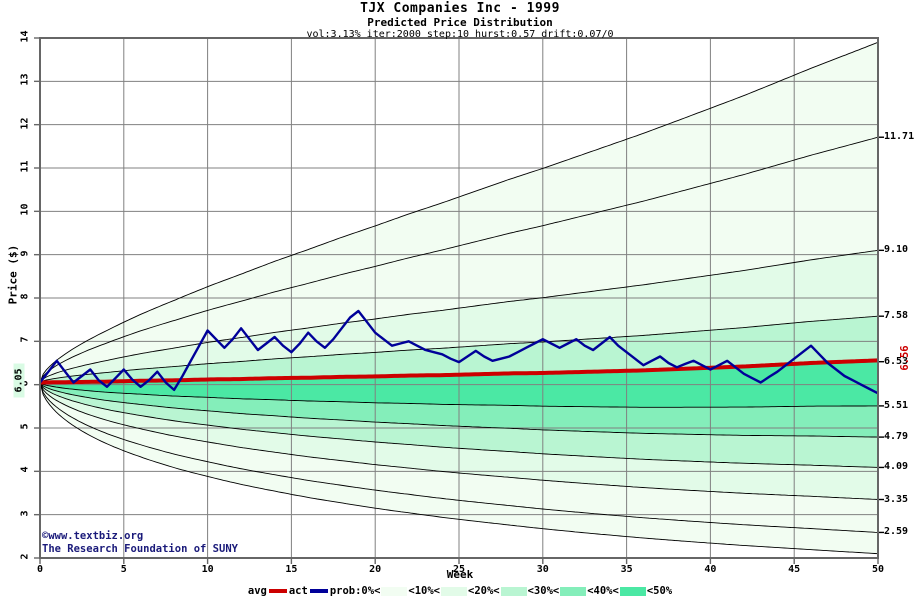 This screenshot has width=920, height=600. Describe the element at coordinates (207, 569) in the screenshot. I see `x-tick-10: 10` at that location.